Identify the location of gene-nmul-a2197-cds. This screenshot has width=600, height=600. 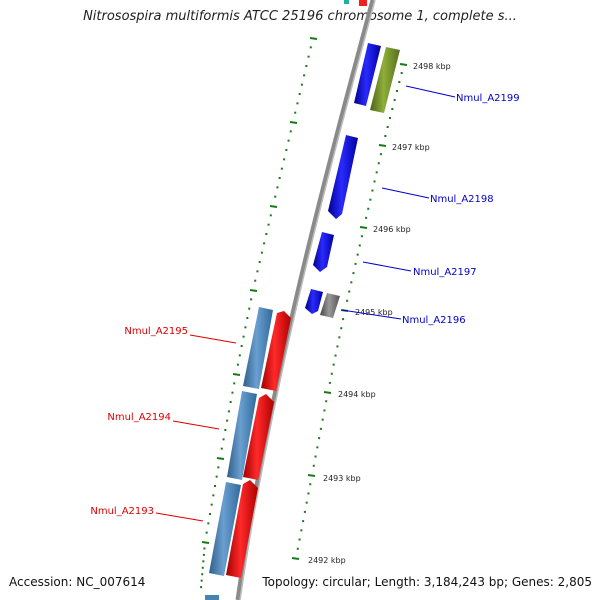
(323, 252).